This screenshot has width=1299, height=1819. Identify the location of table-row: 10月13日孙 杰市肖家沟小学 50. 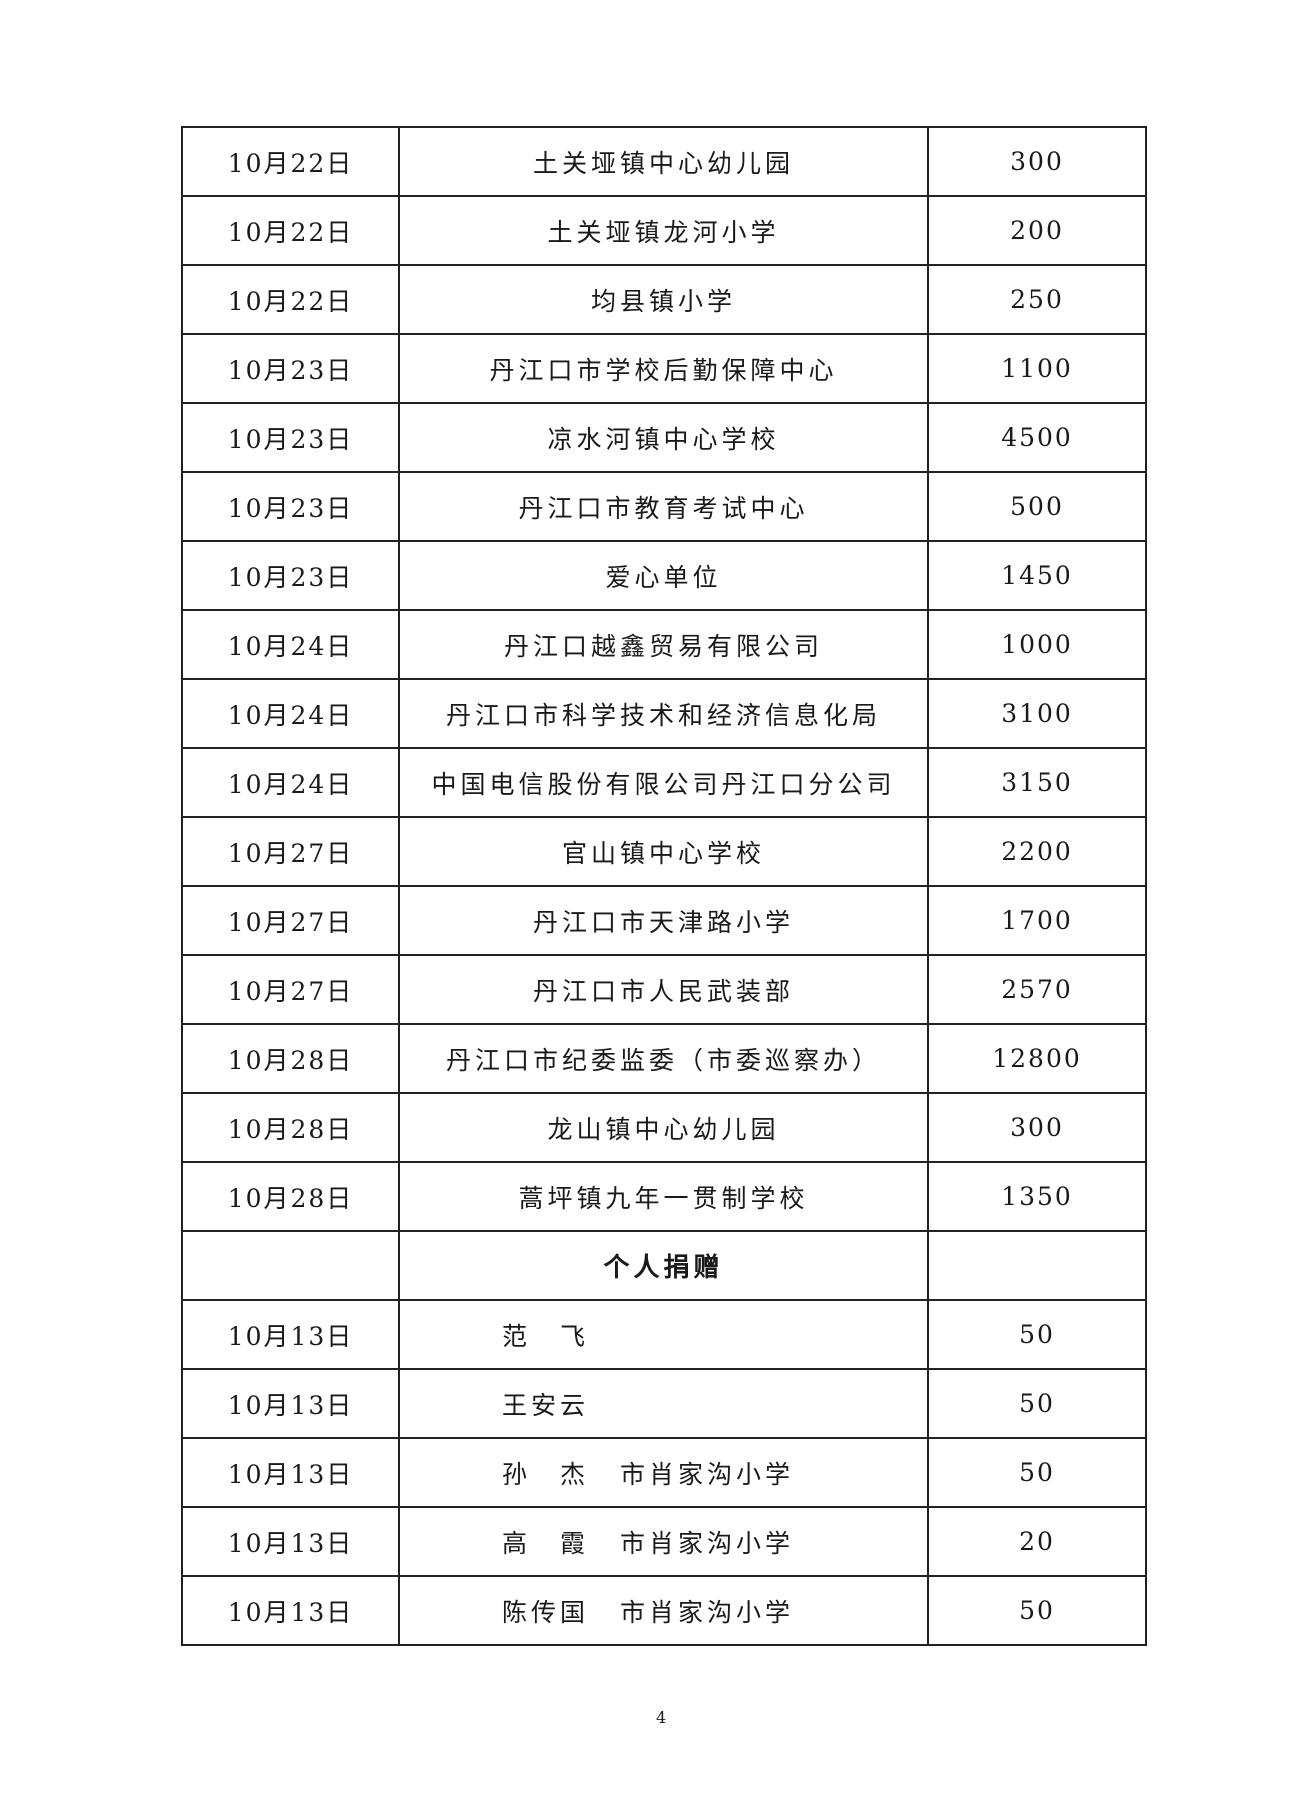
(664, 1472).